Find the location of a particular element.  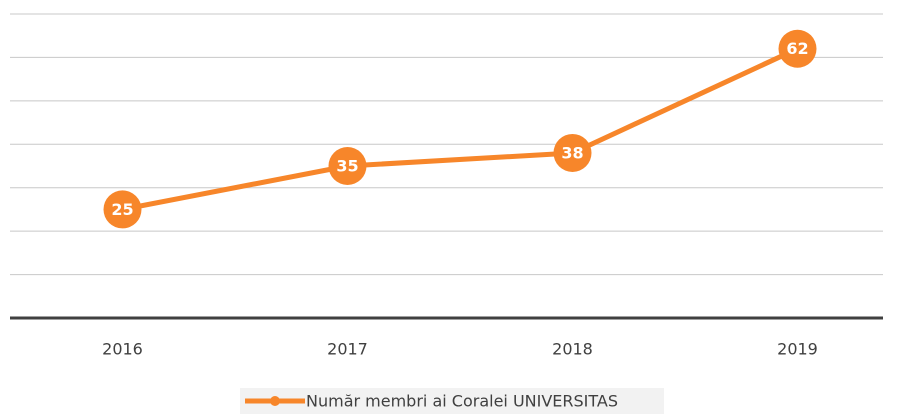

data-label: 38 is located at coordinates (572, 152).